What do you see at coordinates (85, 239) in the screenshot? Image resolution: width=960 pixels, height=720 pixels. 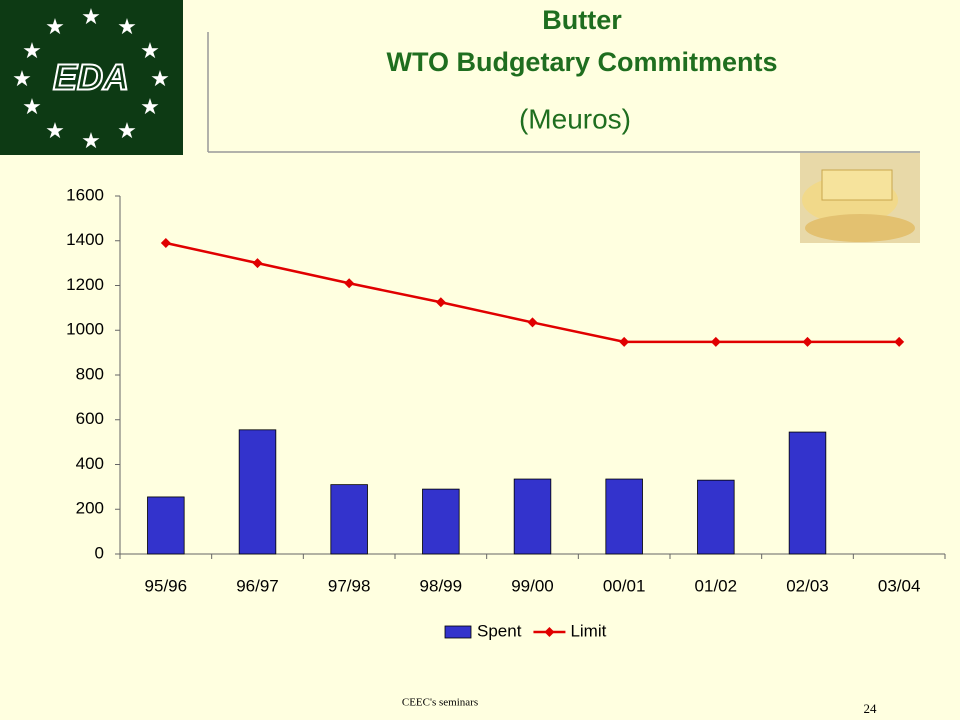 I see `y-tick-label: 1400` at bounding box center [85, 239].